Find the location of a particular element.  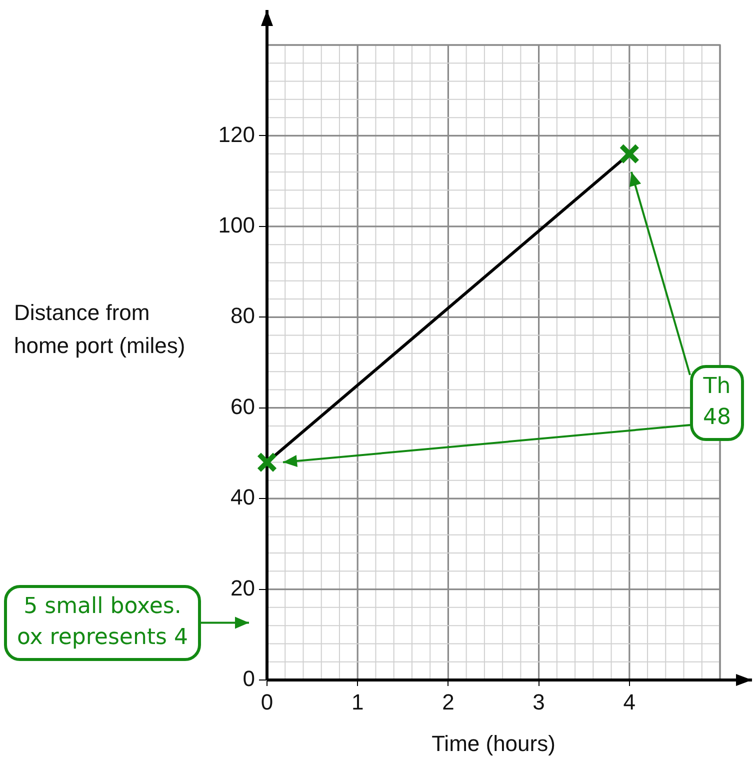

y-tick-label: 120 is located at coordinates (236, 134).